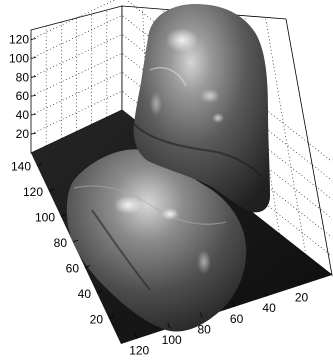 The width and height of the screenshot is (333, 362). What do you see at coordinates (19, 39) in the screenshot?
I see `z-tick-label: 120` at bounding box center [19, 39].